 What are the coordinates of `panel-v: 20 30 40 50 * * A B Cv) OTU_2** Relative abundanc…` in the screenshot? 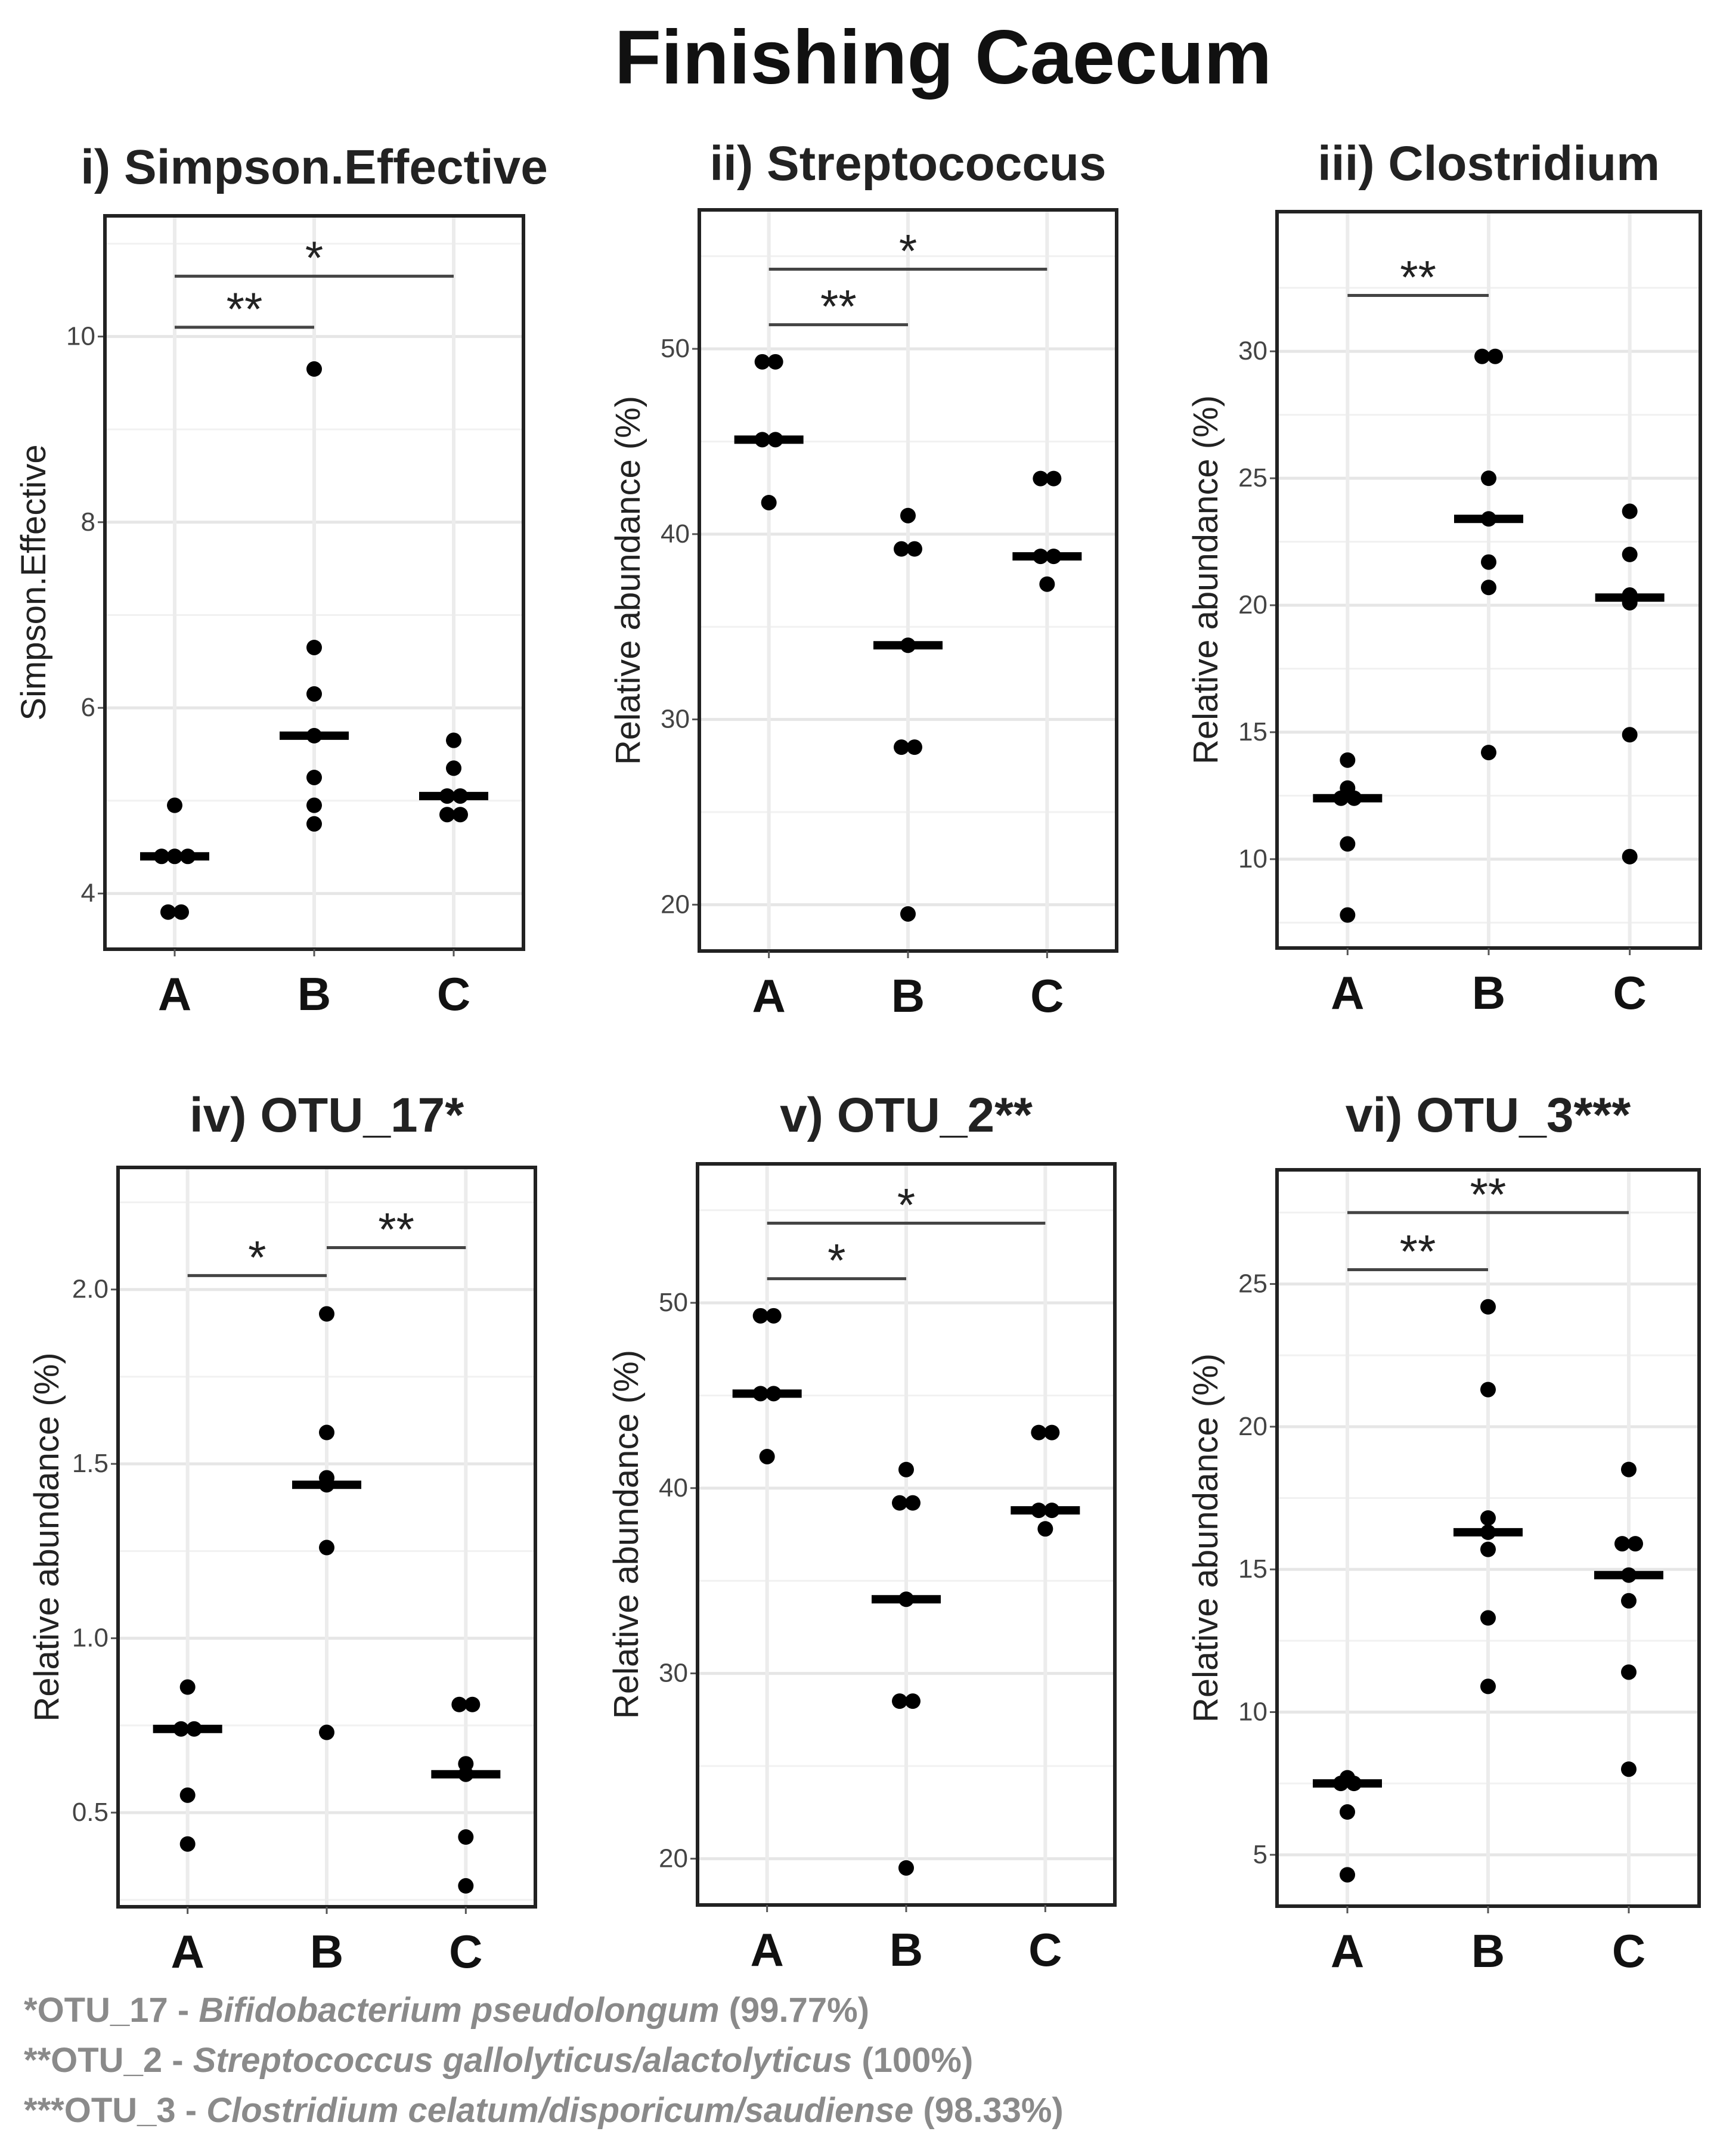 It's located at (862, 1532).